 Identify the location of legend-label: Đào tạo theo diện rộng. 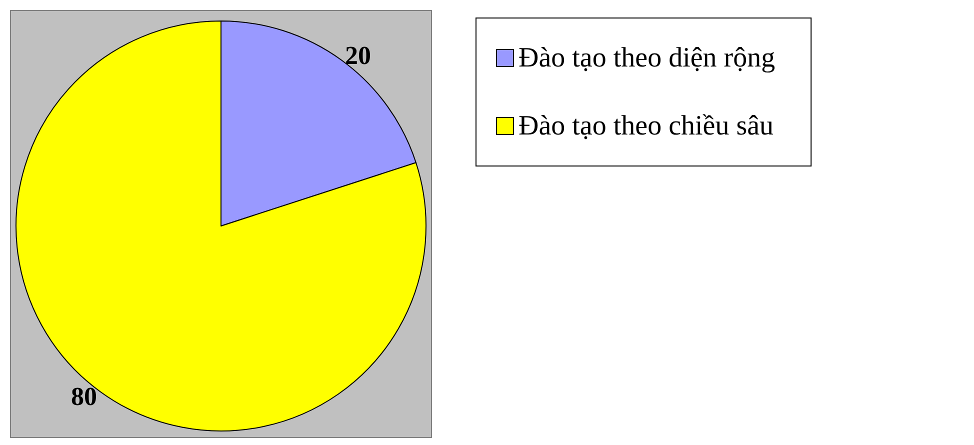
(647, 58).